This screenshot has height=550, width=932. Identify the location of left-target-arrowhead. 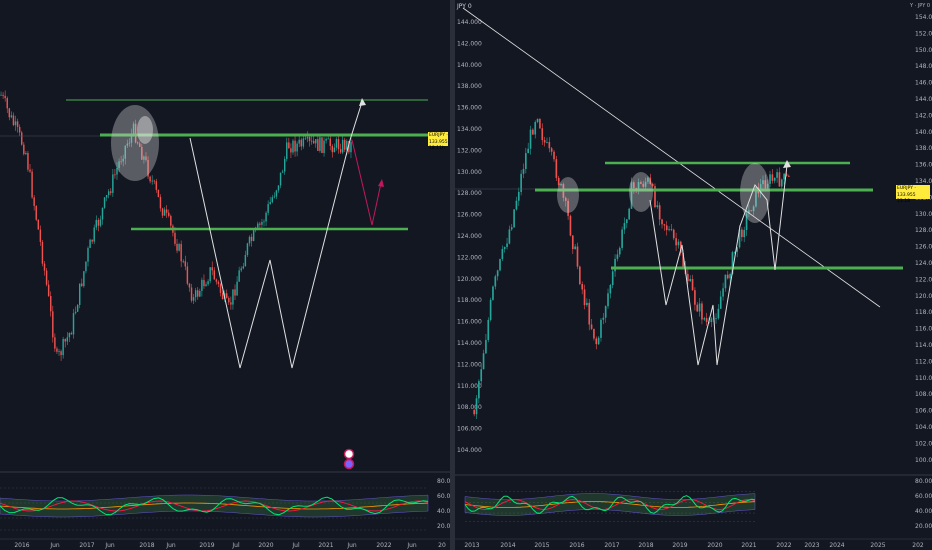
(362, 102).